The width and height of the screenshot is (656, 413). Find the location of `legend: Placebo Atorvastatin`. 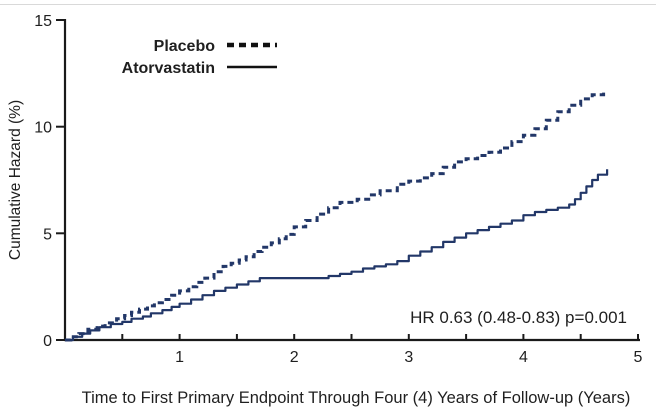

legend: Placebo Atorvastatin is located at coordinates (199, 57).